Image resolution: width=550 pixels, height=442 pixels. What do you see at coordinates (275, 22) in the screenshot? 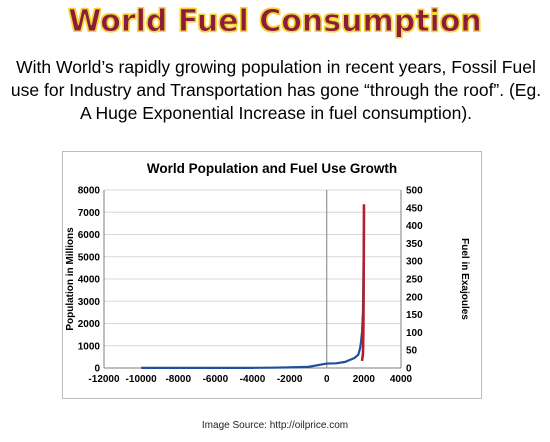
I see `page-title: World Fuel Consumption` at bounding box center [275, 22].